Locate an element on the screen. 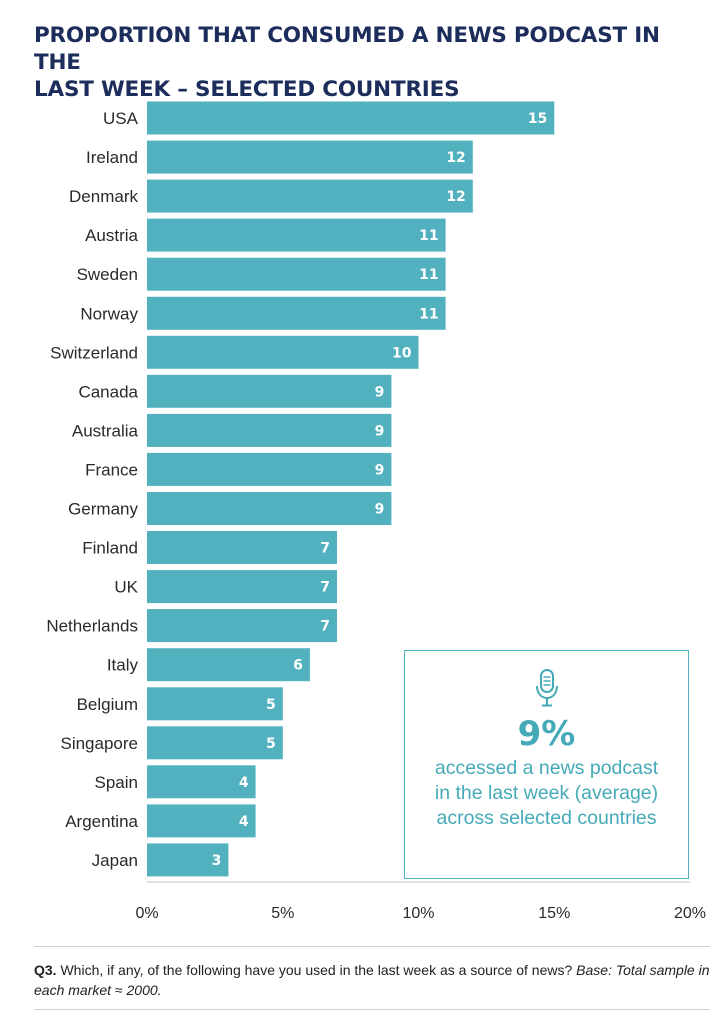 This screenshot has height=1024, width=722. category-label: France is located at coordinates (111, 469).